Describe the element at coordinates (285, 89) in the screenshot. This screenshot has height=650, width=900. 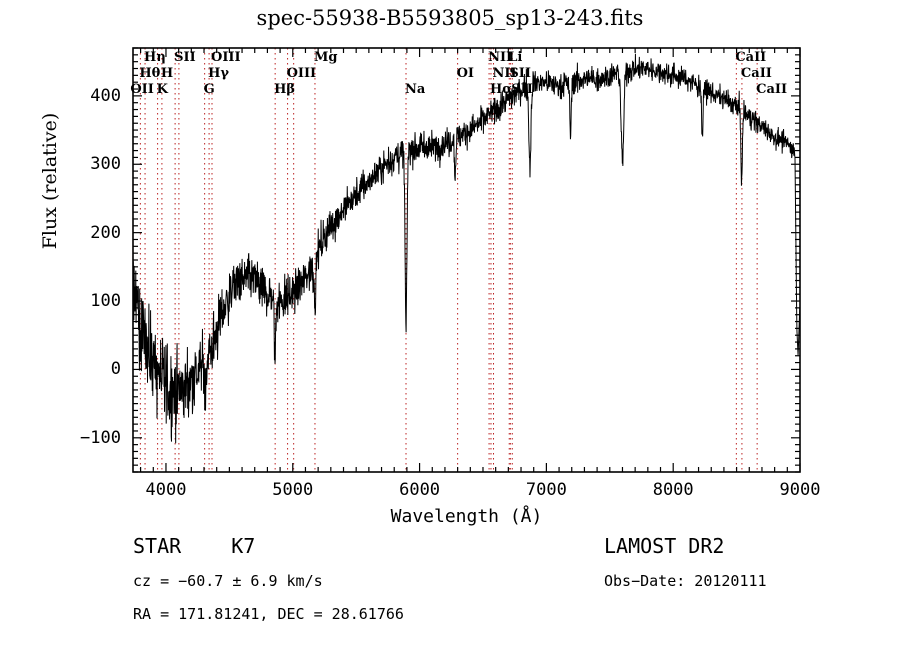
I see `spectral-line-label: Hβ` at that location.